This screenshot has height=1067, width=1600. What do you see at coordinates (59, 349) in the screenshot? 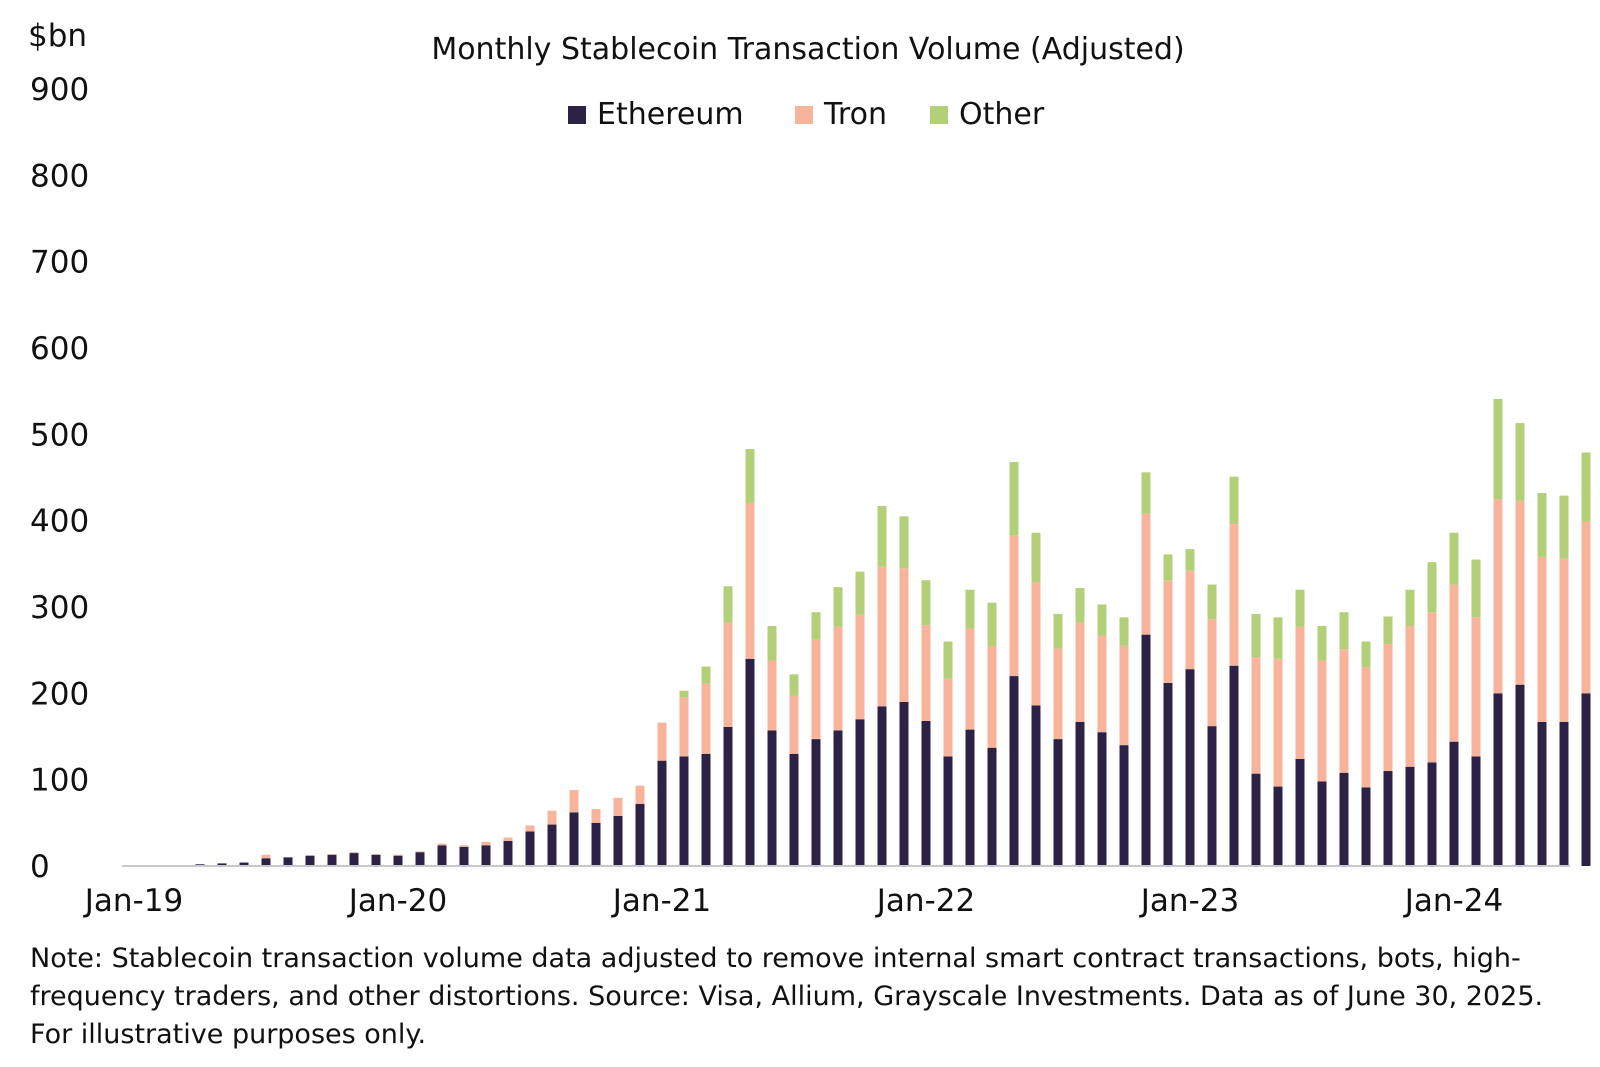
I see `y-tick-label: 600` at bounding box center [59, 349].